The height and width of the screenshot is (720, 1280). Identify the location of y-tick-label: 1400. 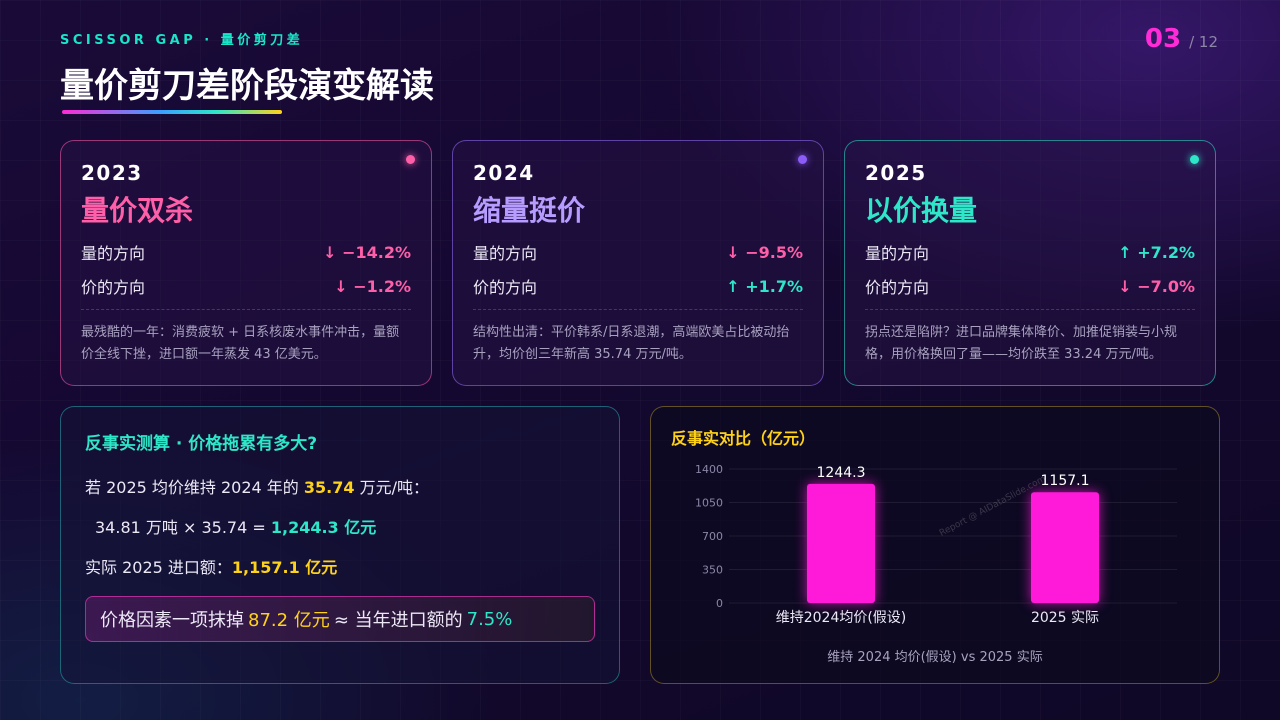
(709, 469).